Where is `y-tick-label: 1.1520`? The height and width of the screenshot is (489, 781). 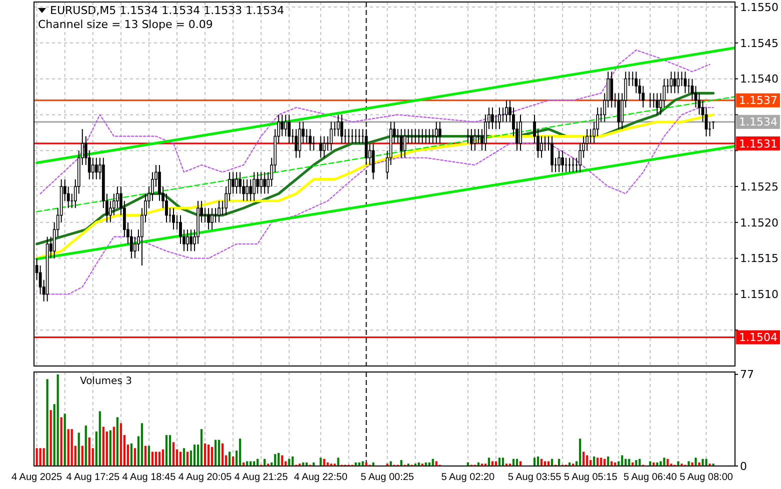 y-tick-label: 1.1520 is located at coordinates (759, 223).